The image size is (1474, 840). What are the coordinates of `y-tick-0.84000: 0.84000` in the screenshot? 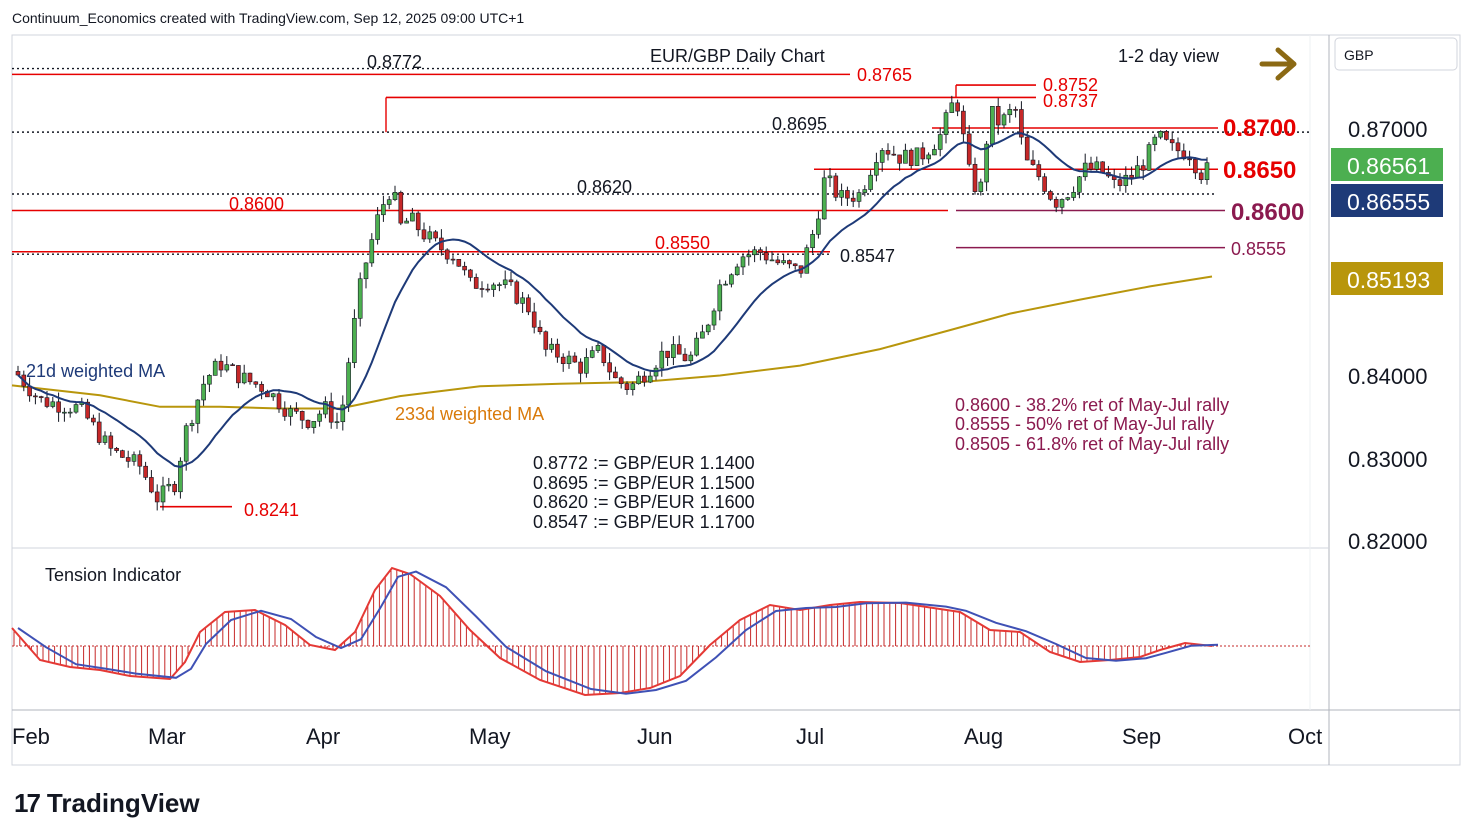 It's located at (1388, 376).